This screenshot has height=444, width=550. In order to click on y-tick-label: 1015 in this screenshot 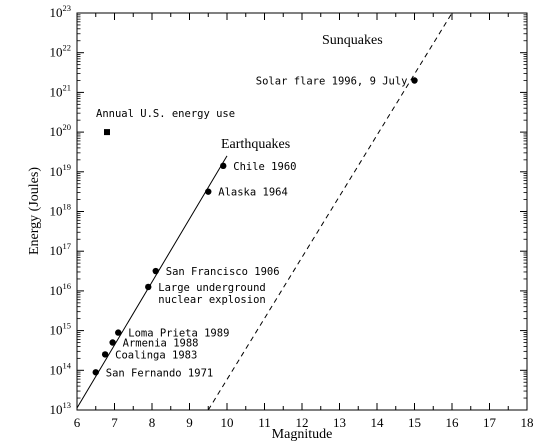, I will do `click(61, 329)`.